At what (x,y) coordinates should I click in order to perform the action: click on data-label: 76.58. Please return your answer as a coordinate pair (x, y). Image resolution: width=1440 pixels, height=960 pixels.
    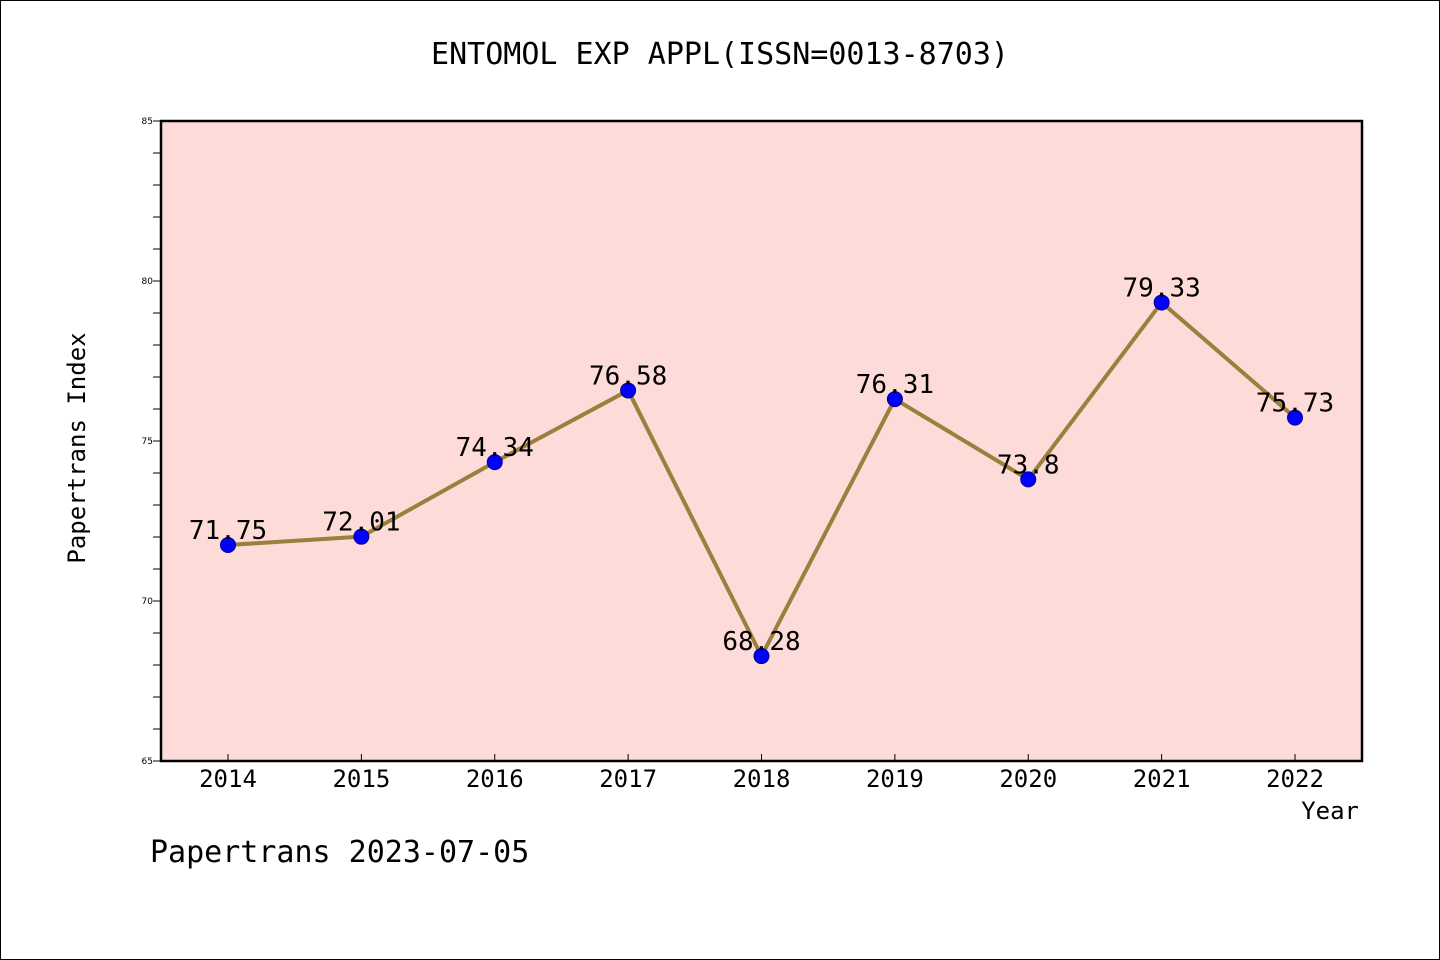
    Looking at the image, I should click on (628, 376).